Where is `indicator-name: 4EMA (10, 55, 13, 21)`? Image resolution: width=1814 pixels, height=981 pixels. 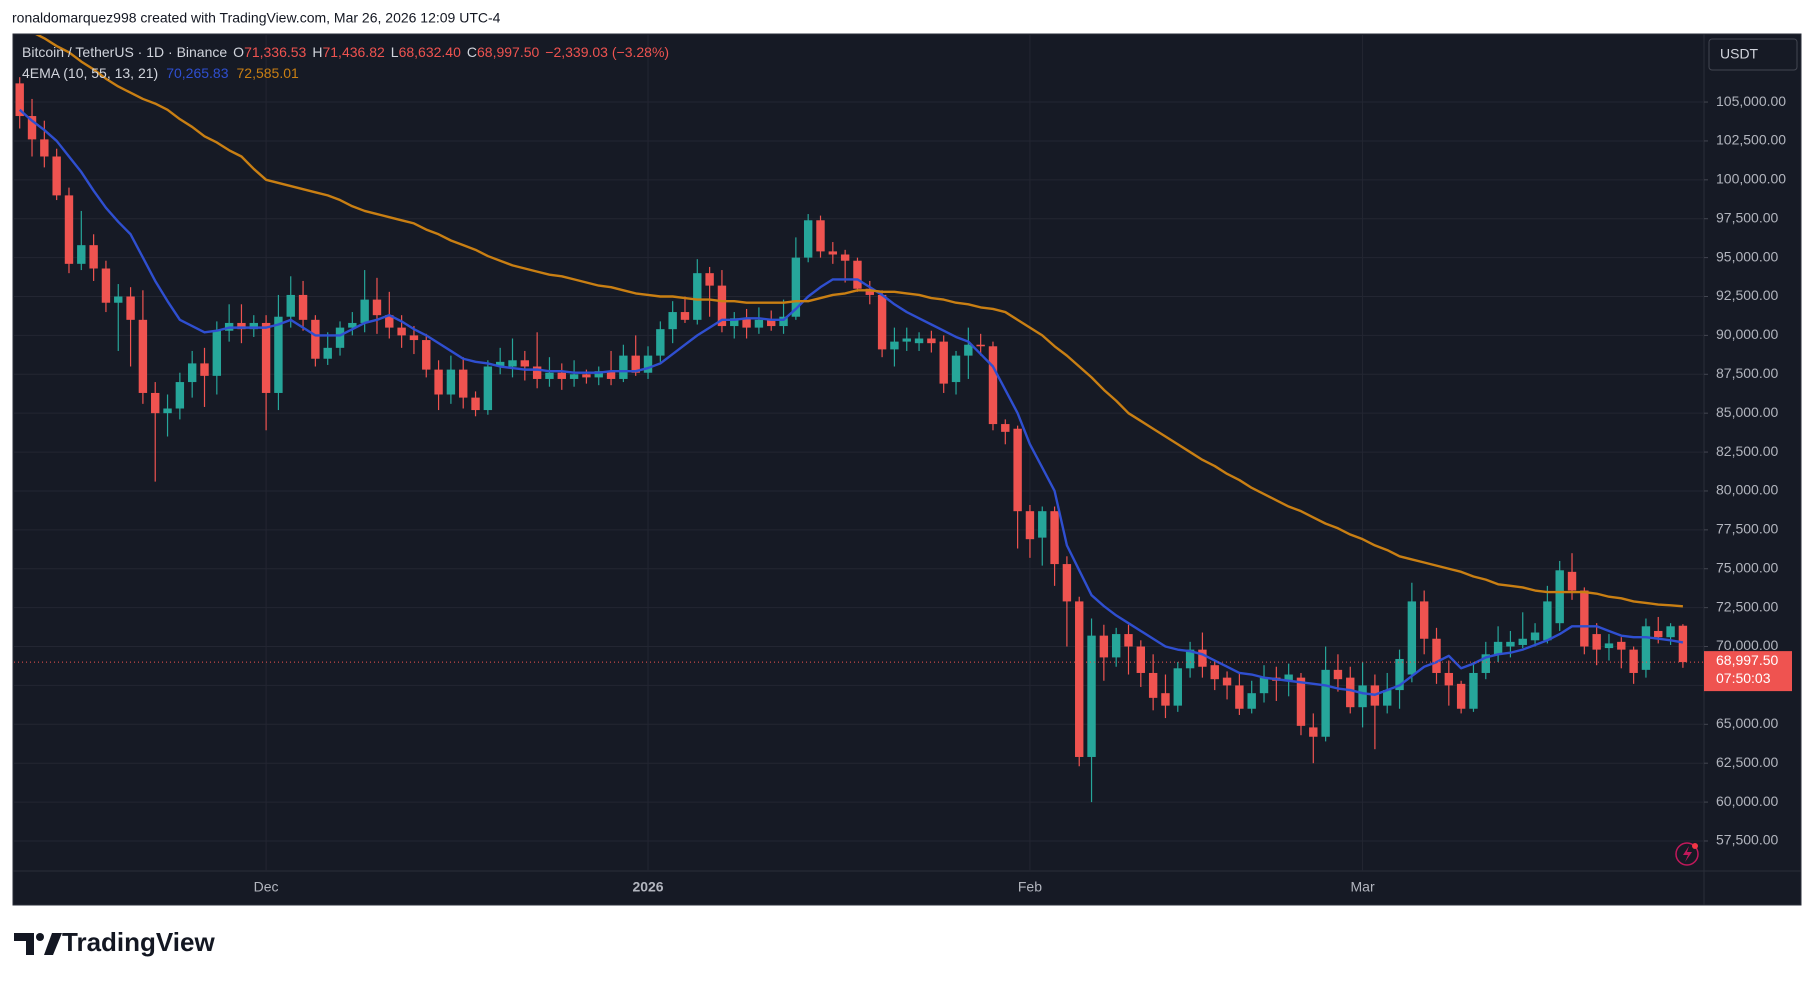
indicator-name: 4EMA (10, 55, 13, 21) is located at coordinates (90, 73).